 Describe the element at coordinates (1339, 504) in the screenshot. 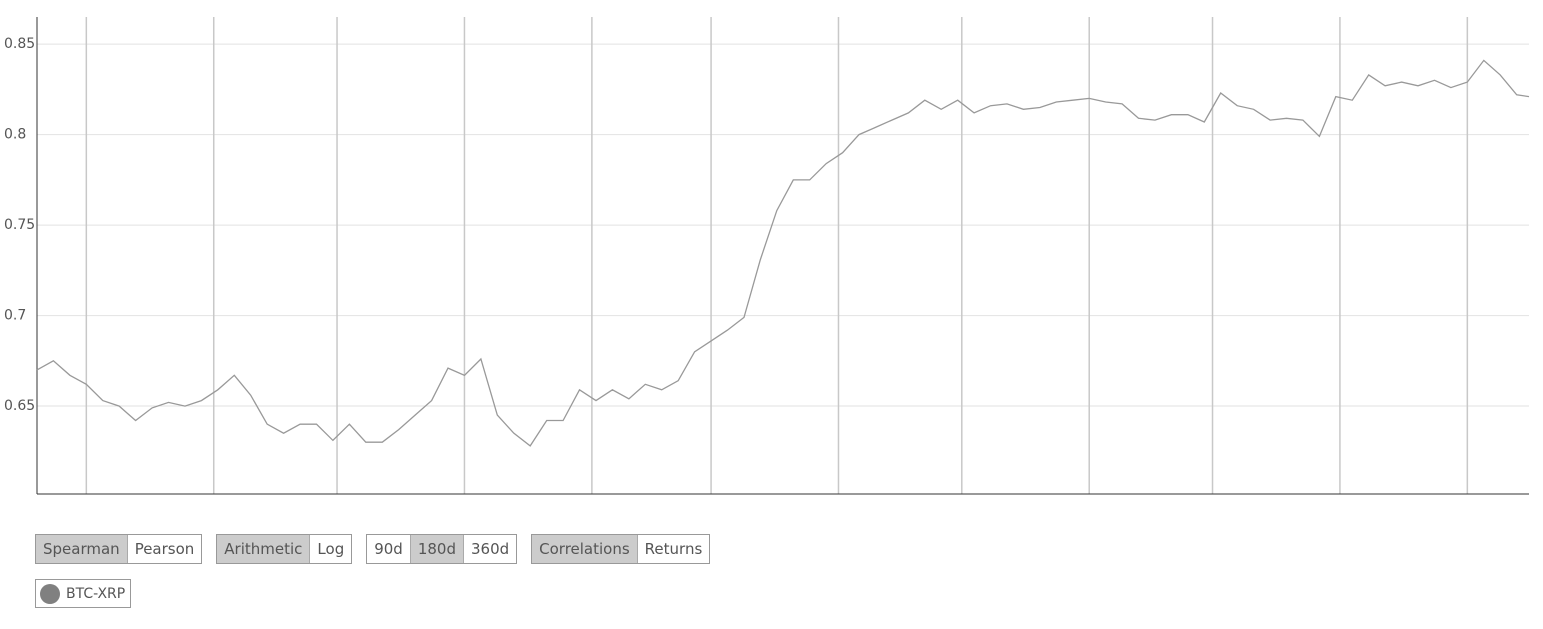

I see `x-tick-label: Aug 2020` at that location.